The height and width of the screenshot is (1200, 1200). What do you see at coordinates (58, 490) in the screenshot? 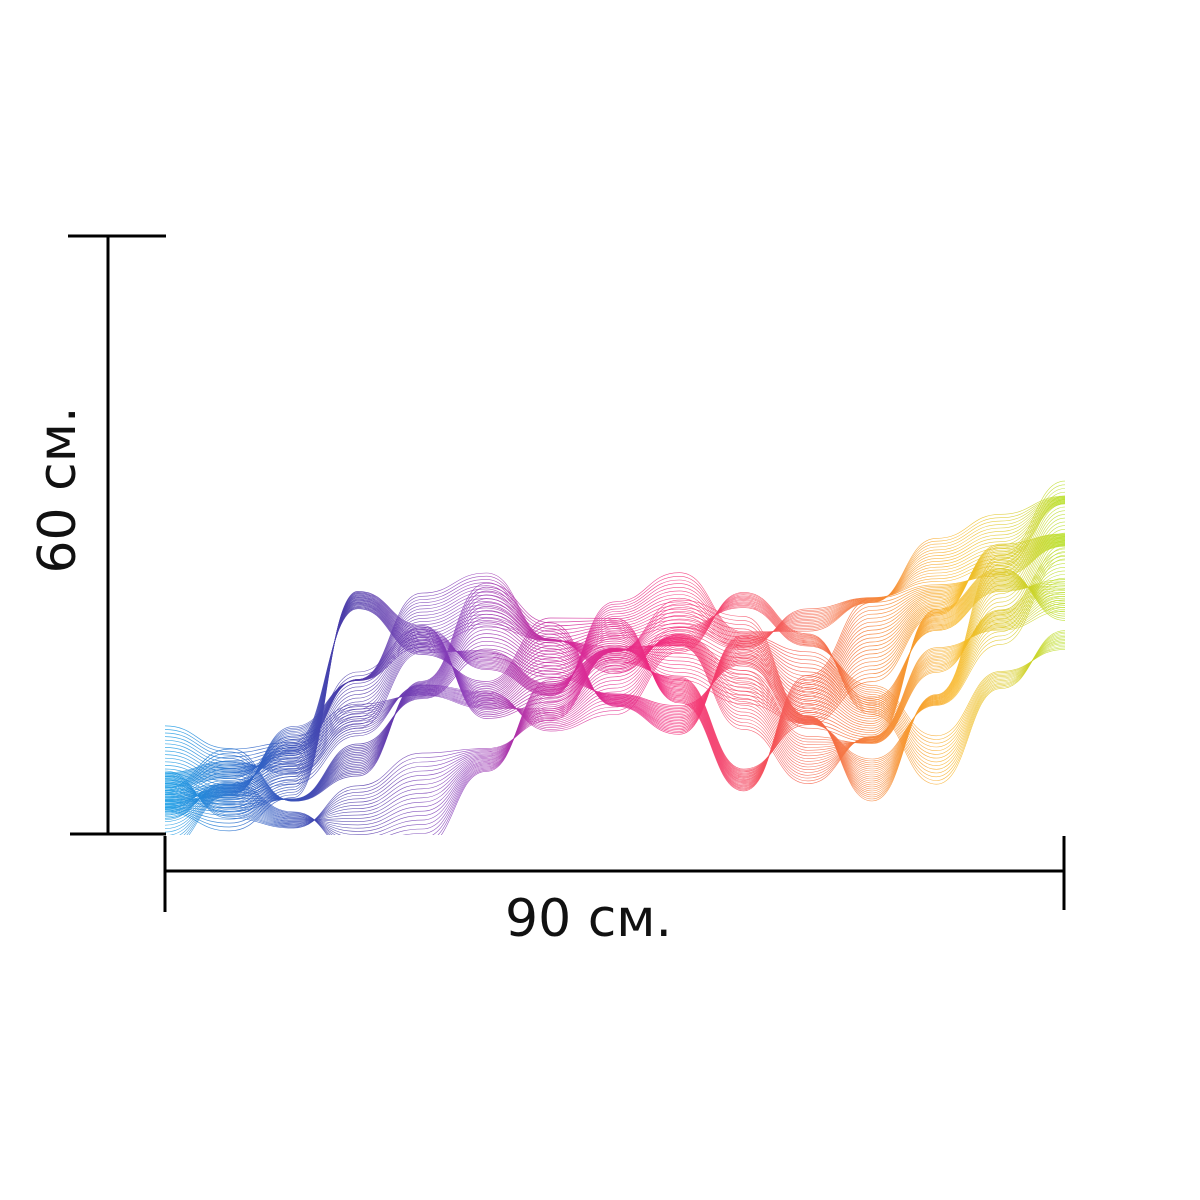
I see `height-label: 60 см.` at bounding box center [58, 490].